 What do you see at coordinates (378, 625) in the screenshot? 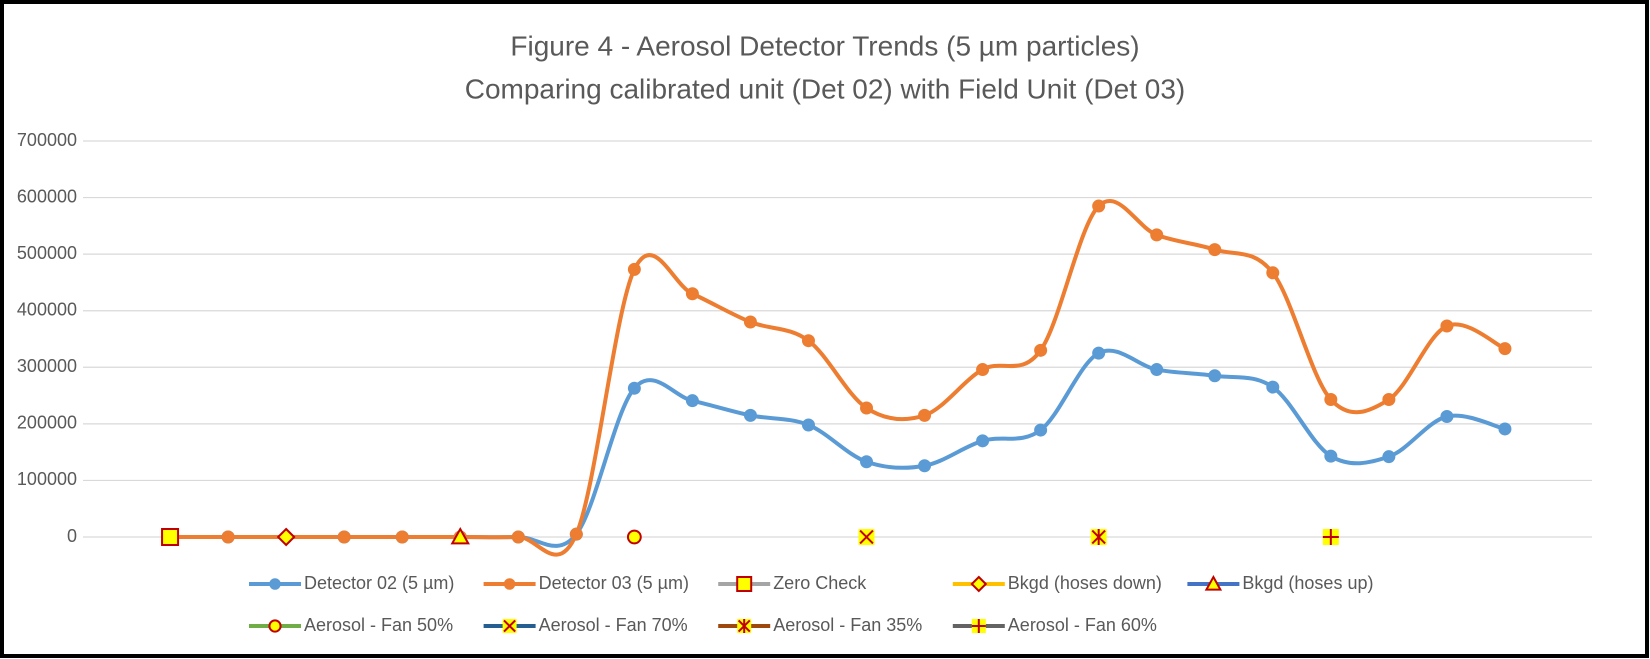
I see `legend-label: Aerosol - Fan 50%` at bounding box center [378, 625].